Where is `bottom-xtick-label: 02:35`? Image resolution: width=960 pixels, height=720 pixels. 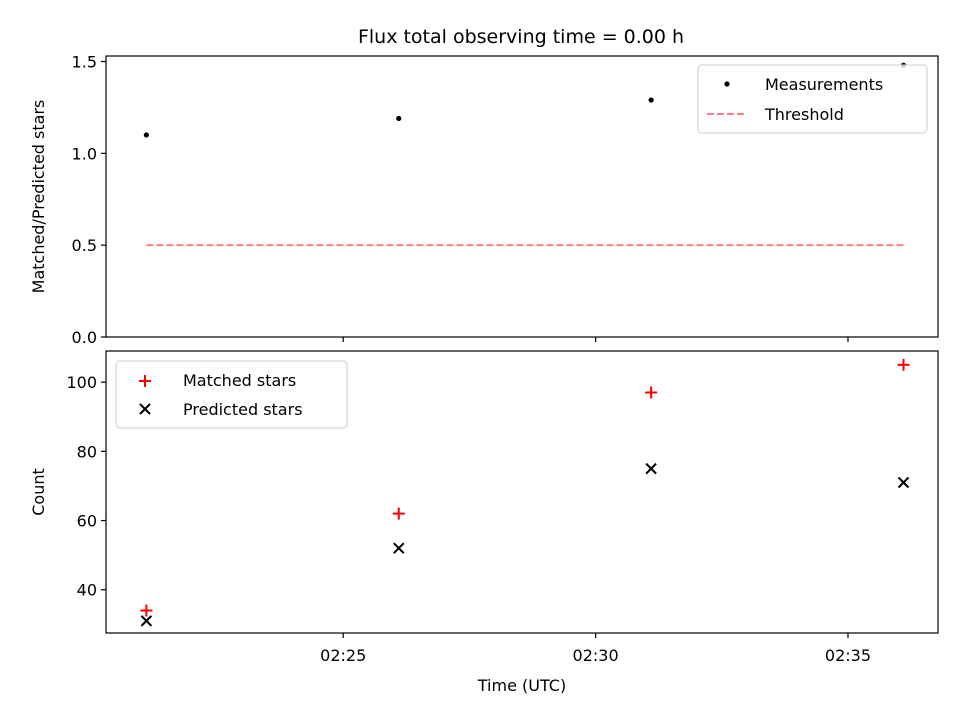 bottom-xtick-label: 02:35 is located at coordinates (848, 655).